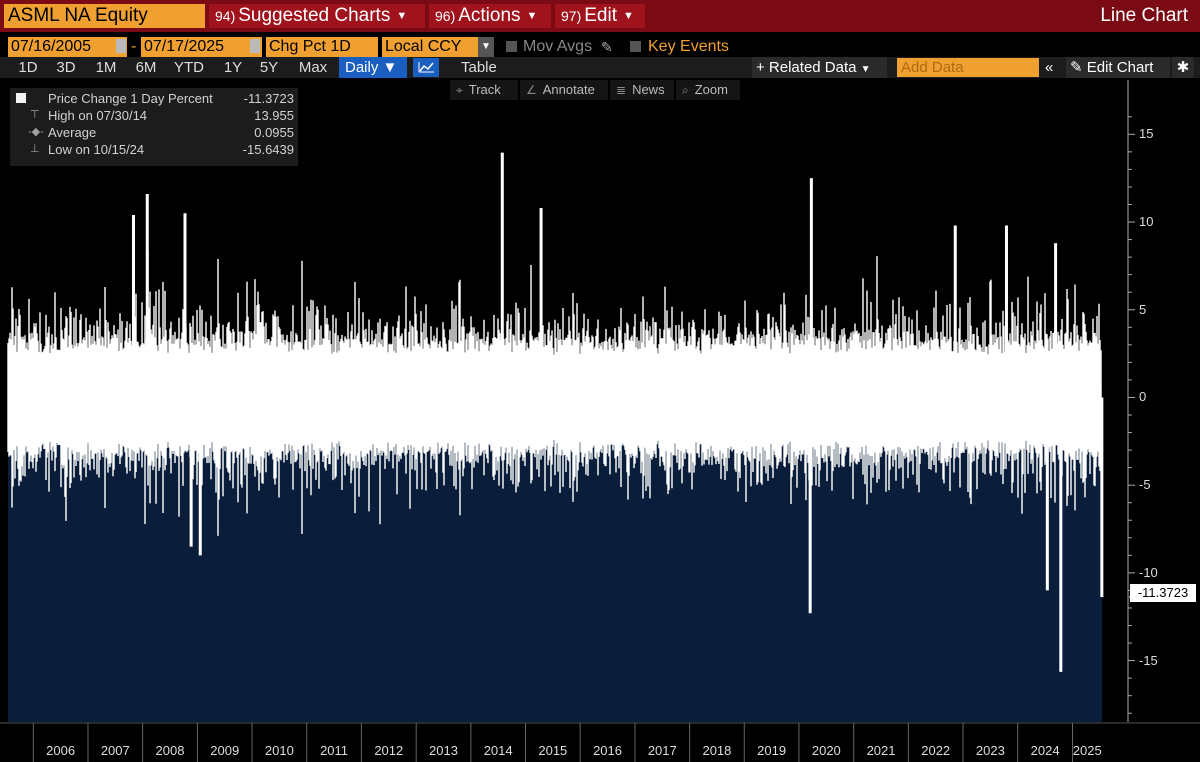  Describe the element at coordinates (1146, 222) in the screenshot. I see `y-tick-label: 10` at that location.